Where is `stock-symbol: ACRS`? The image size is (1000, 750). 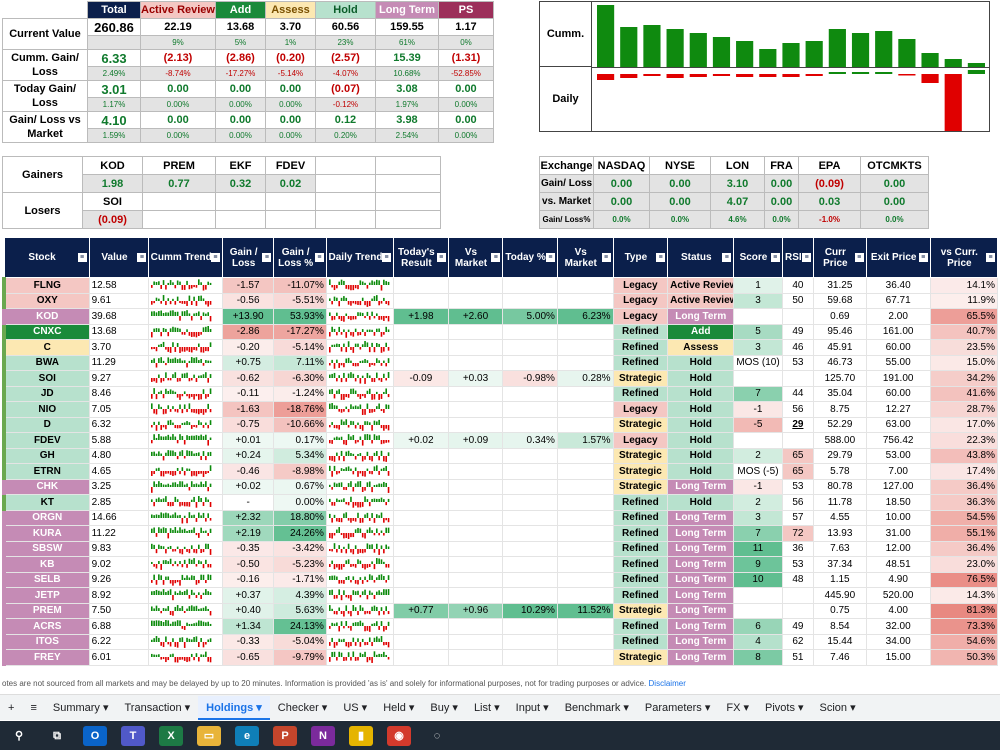
stock-symbol: ACRS is located at coordinates (45, 626).